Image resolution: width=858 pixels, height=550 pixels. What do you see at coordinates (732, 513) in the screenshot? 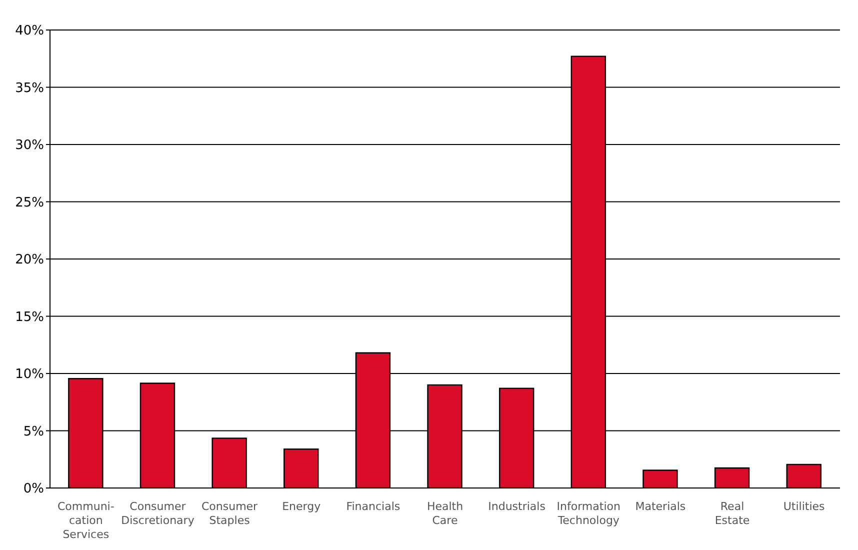
I see `x-tick-label: Real Estate` at bounding box center [732, 513].